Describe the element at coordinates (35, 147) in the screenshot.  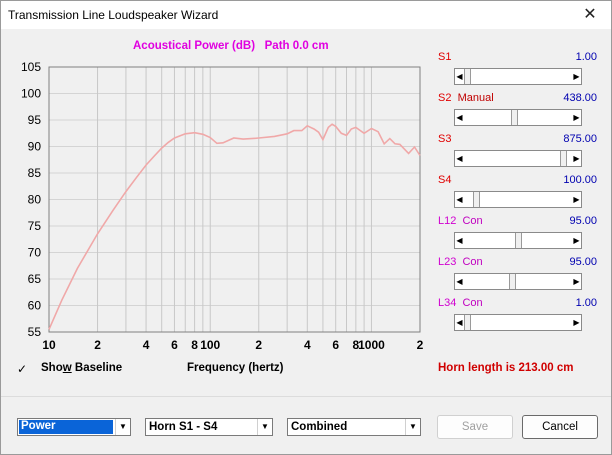
I see `y-tick-label: 90` at that location.